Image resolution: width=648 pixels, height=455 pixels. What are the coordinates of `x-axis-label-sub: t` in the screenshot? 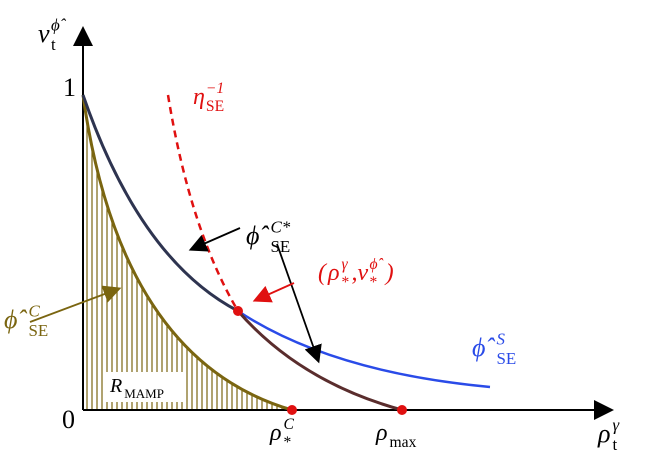 It's located at (614, 444).